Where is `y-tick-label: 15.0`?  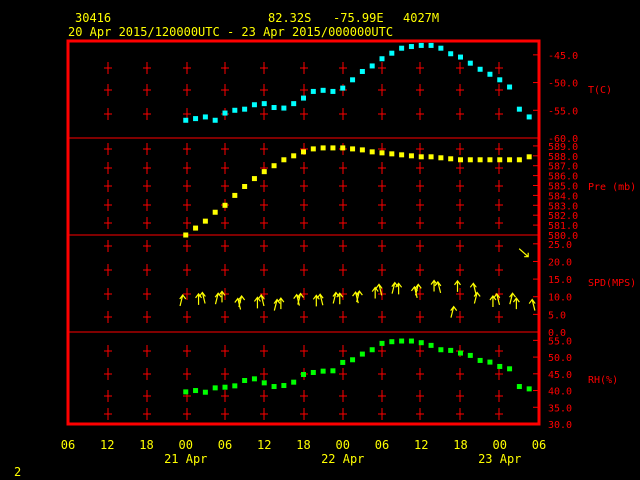 y-tick-label: 15.0 is located at coordinates (560, 280).